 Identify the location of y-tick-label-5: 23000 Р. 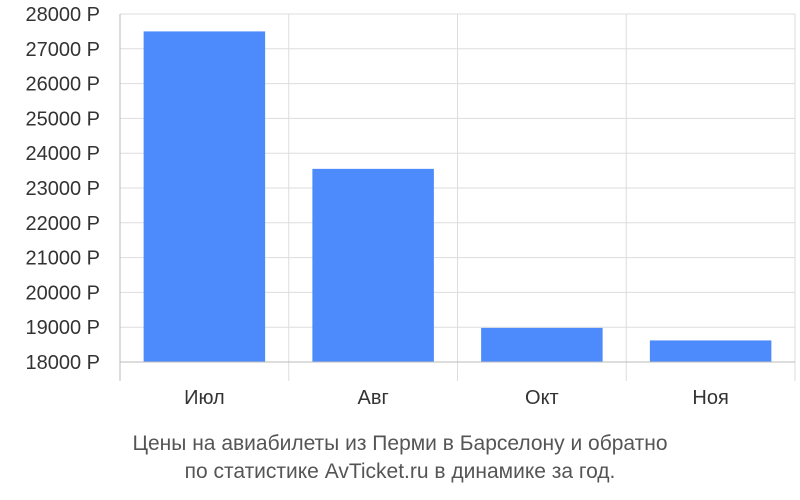
(62, 189).